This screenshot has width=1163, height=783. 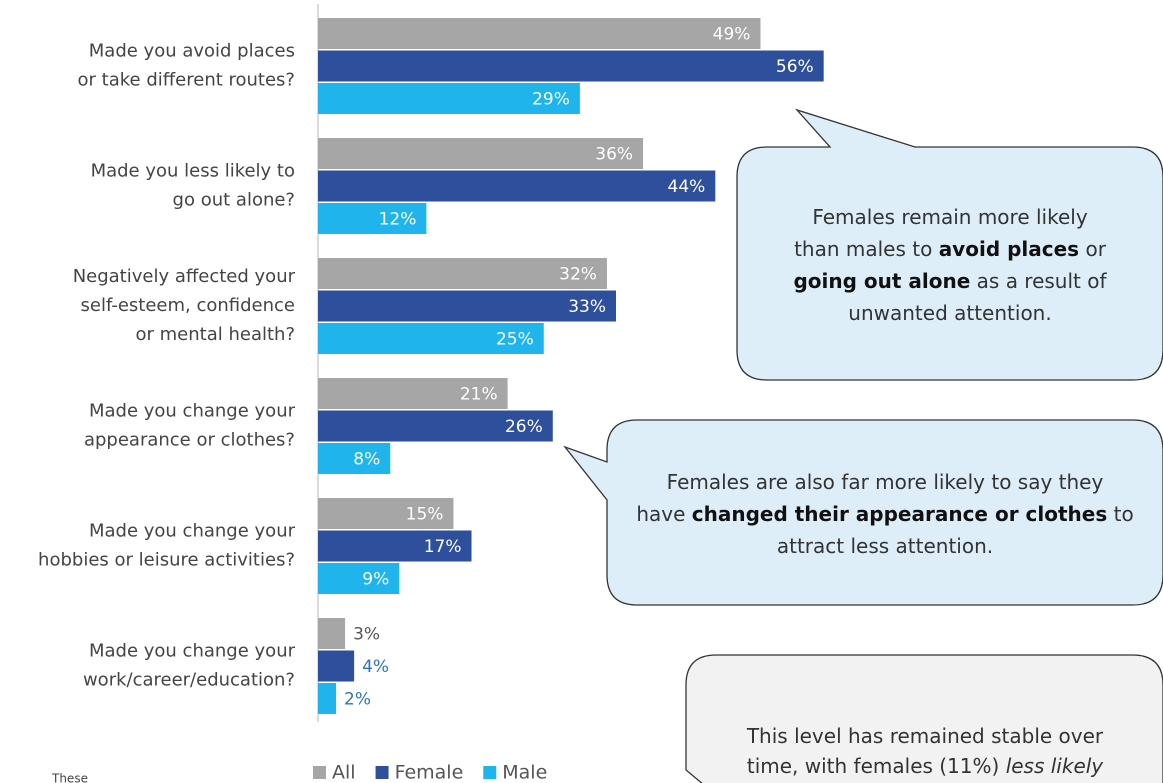 I want to click on value-label: 3%, so click(x=366, y=635).